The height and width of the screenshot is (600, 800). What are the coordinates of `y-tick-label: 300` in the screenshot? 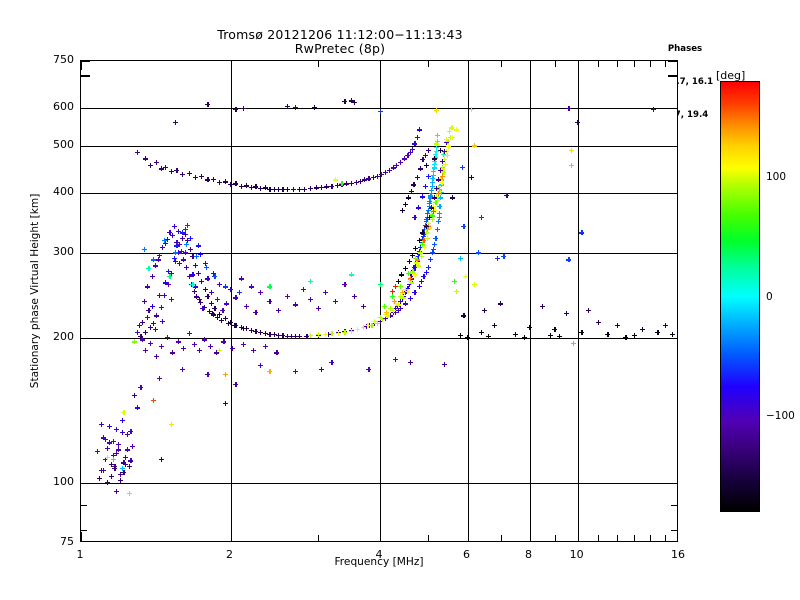 It's located at (63, 251).